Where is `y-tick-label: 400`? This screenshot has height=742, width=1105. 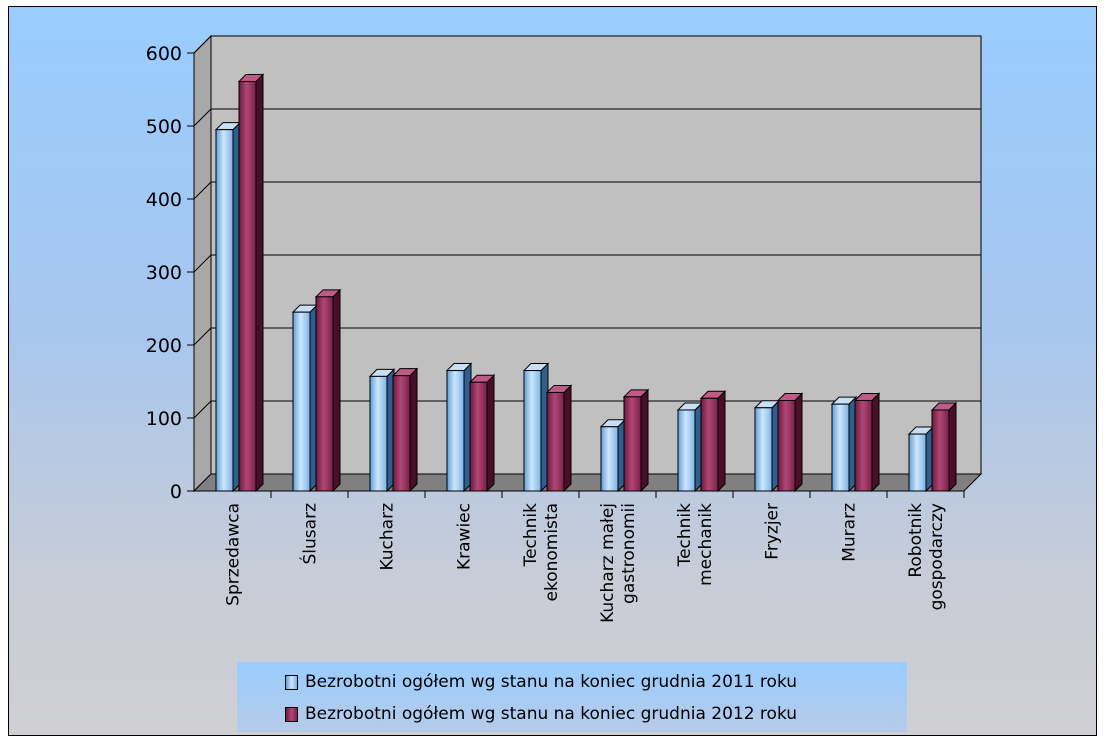
y-tick-label: 400 is located at coordinates (164, 200).